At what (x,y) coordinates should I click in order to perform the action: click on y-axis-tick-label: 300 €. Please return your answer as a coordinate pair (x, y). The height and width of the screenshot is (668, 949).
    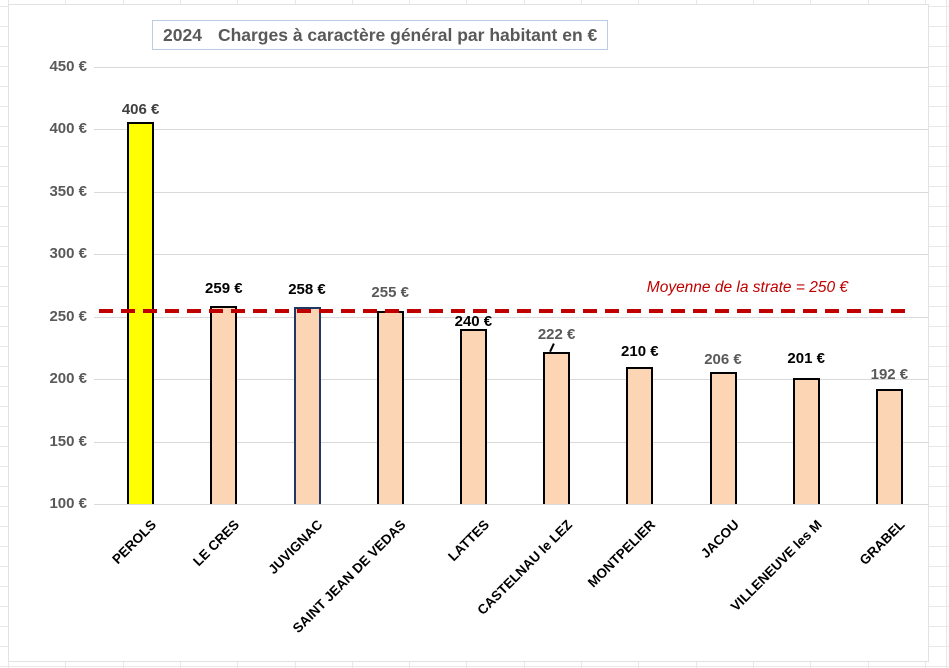
    Looking at the image, I should click on (68, 254).